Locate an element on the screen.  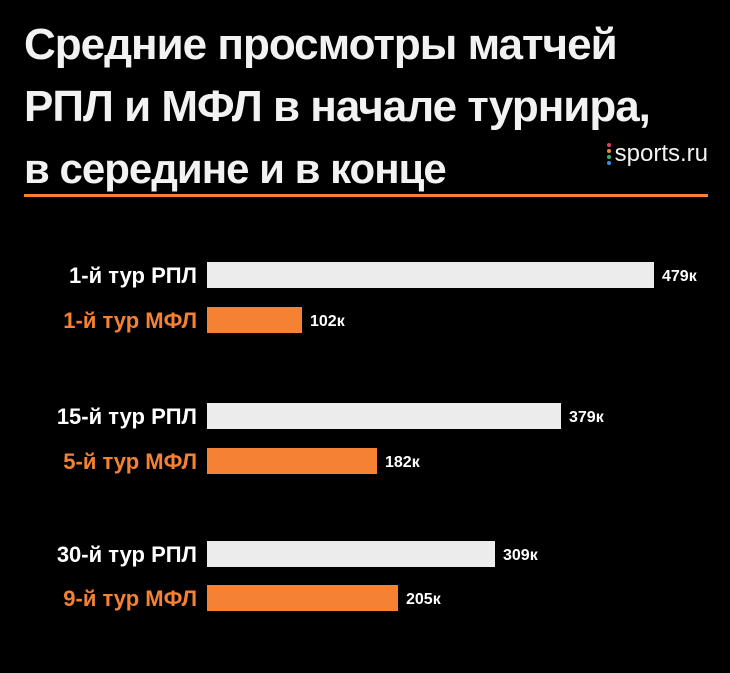
category-label: 30-й тур РПЛ is located at coordinates (127, 554).